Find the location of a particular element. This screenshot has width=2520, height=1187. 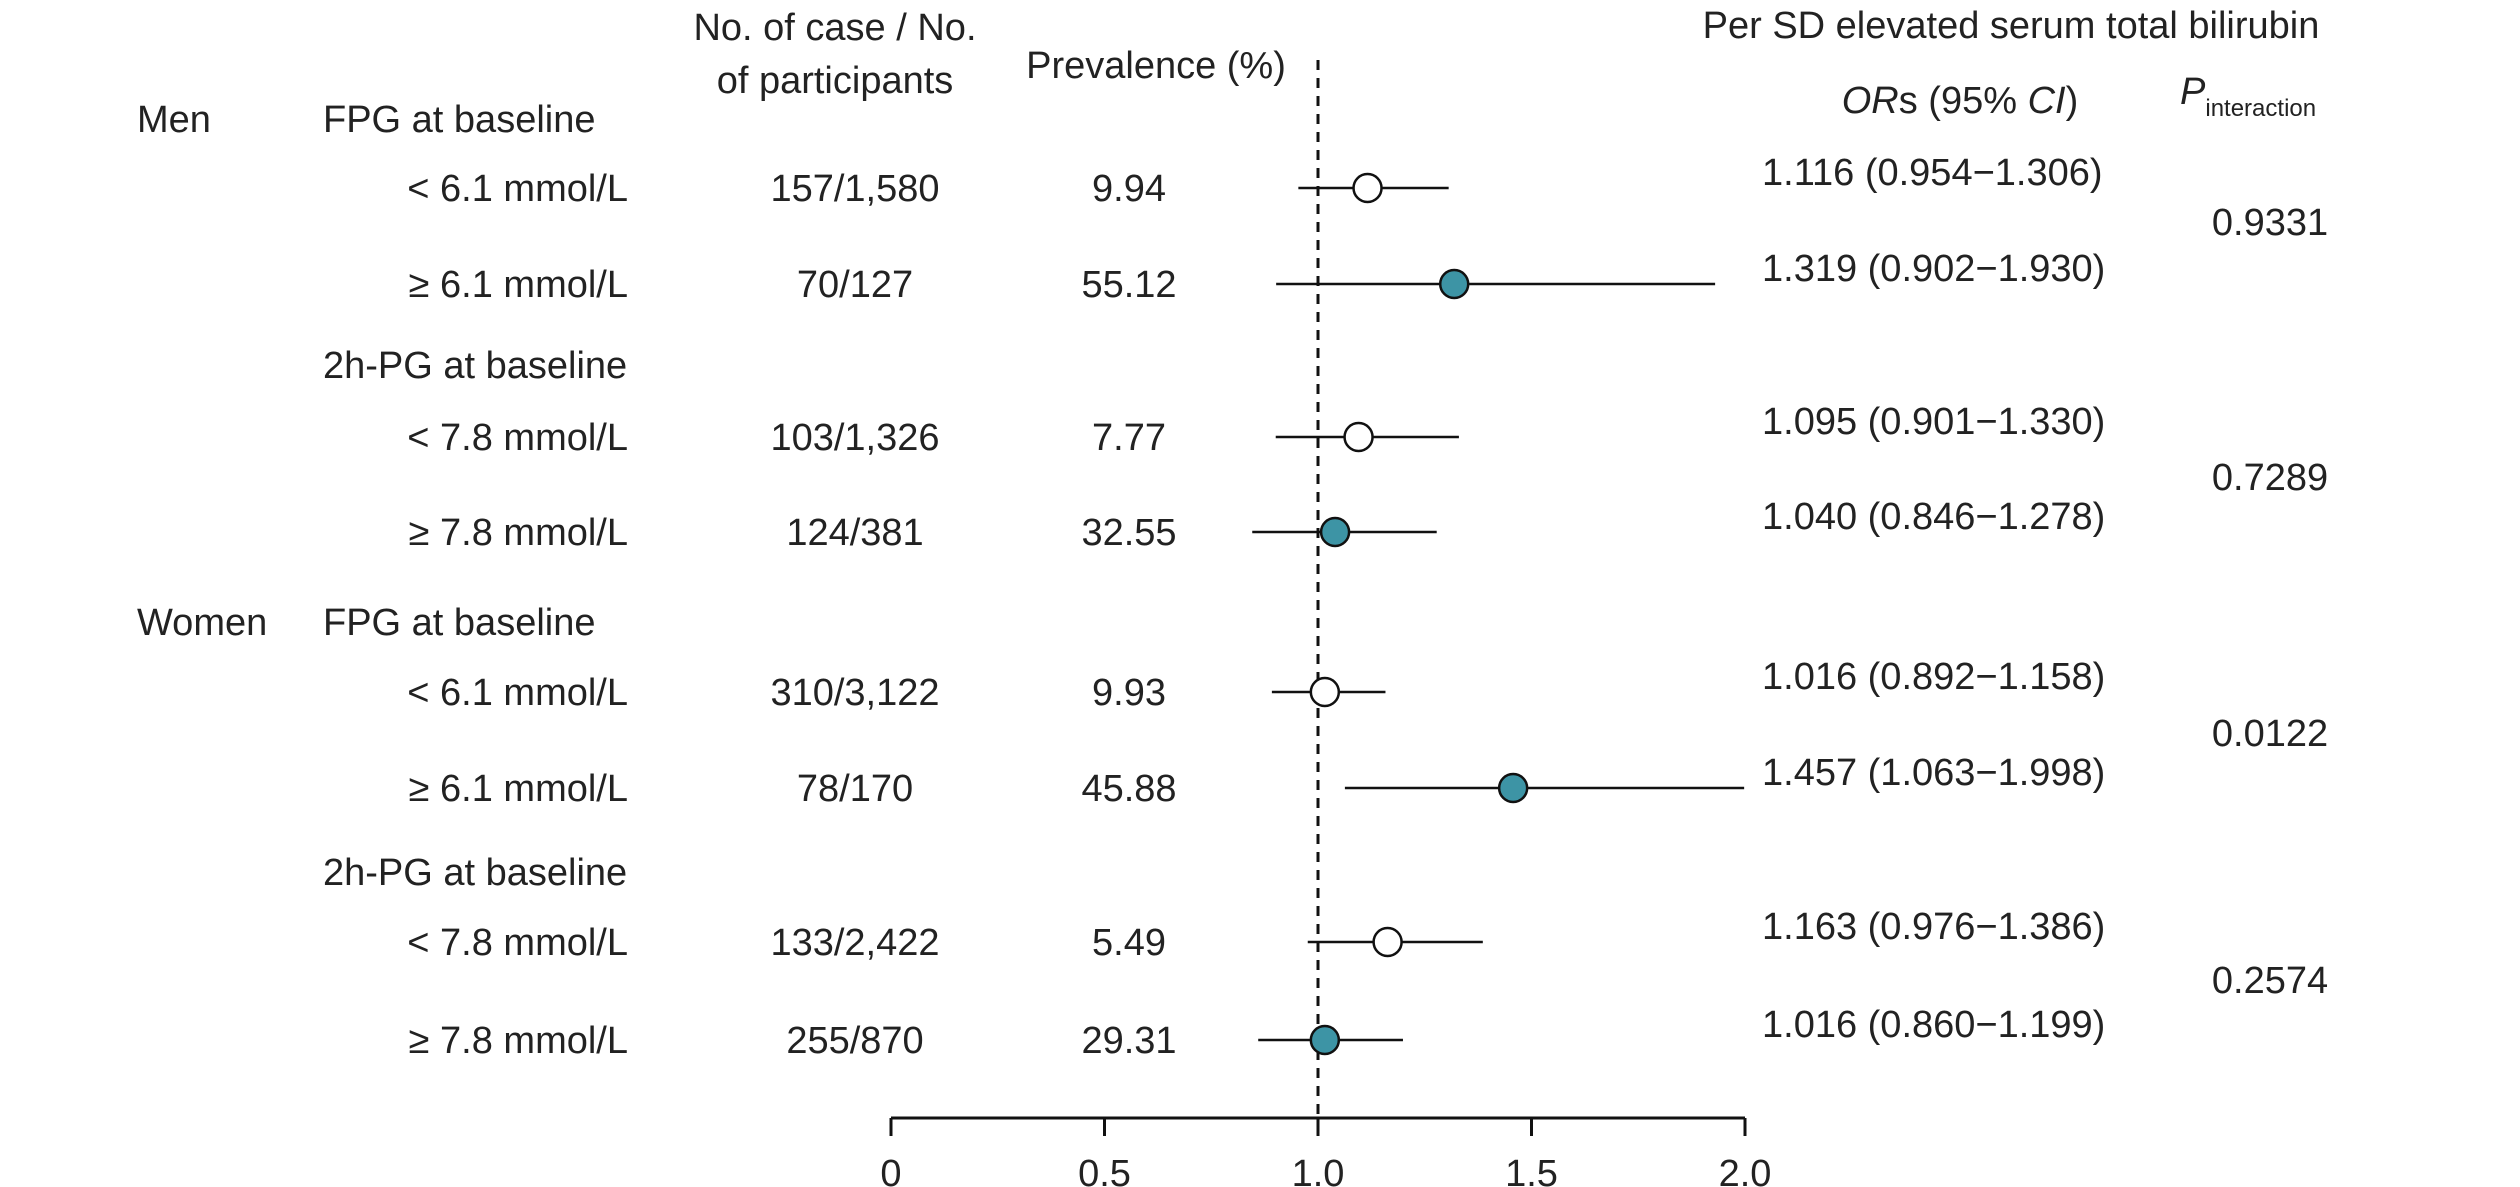

cases-header-line2: of participants is located at coordinates (835, 81).